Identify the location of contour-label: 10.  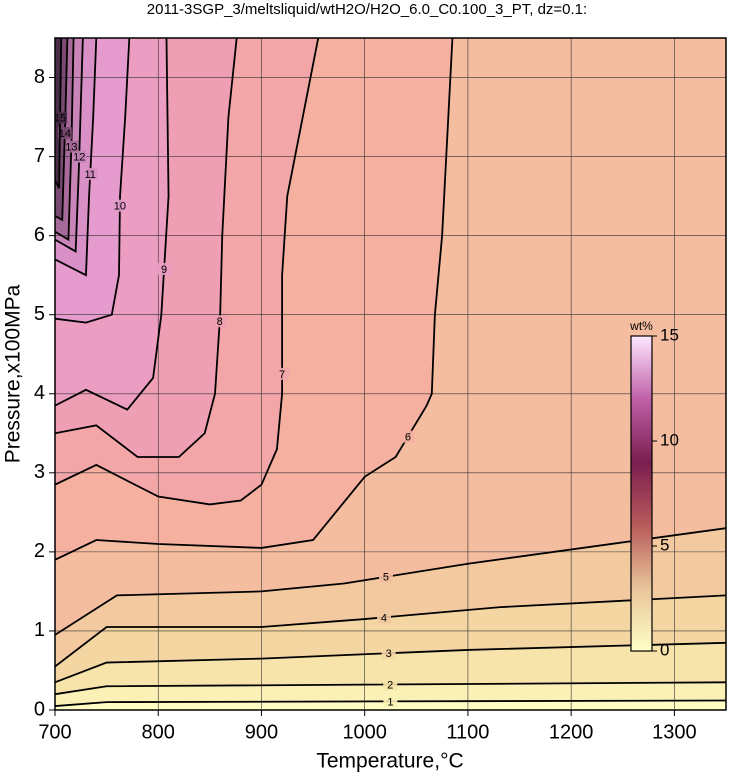
(120, 207).